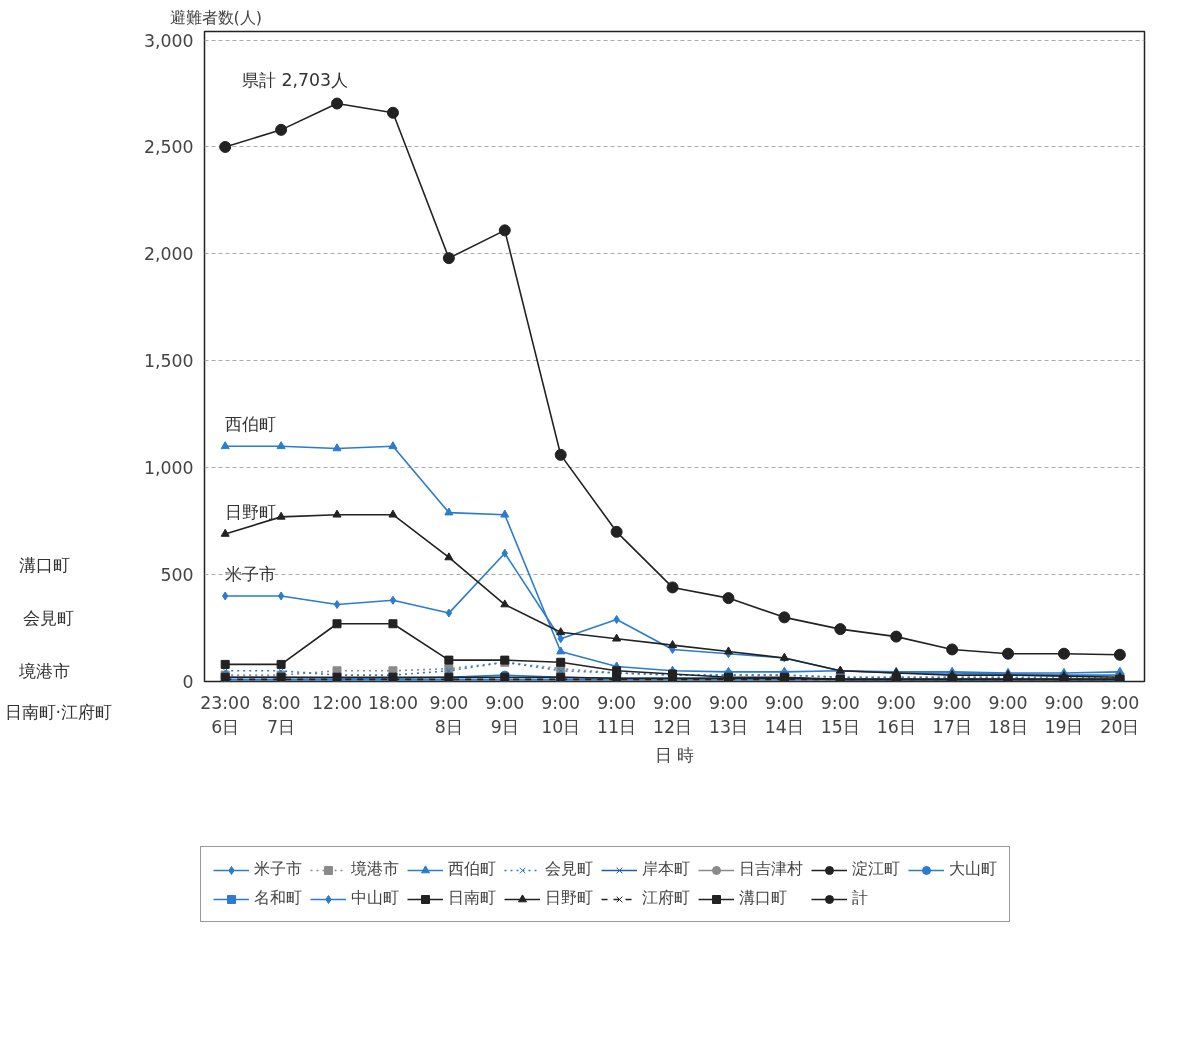  Describe the element at coordinates (896, 714) in the screenshot. I see `x-tick-label: 9:00 16日` at that location.